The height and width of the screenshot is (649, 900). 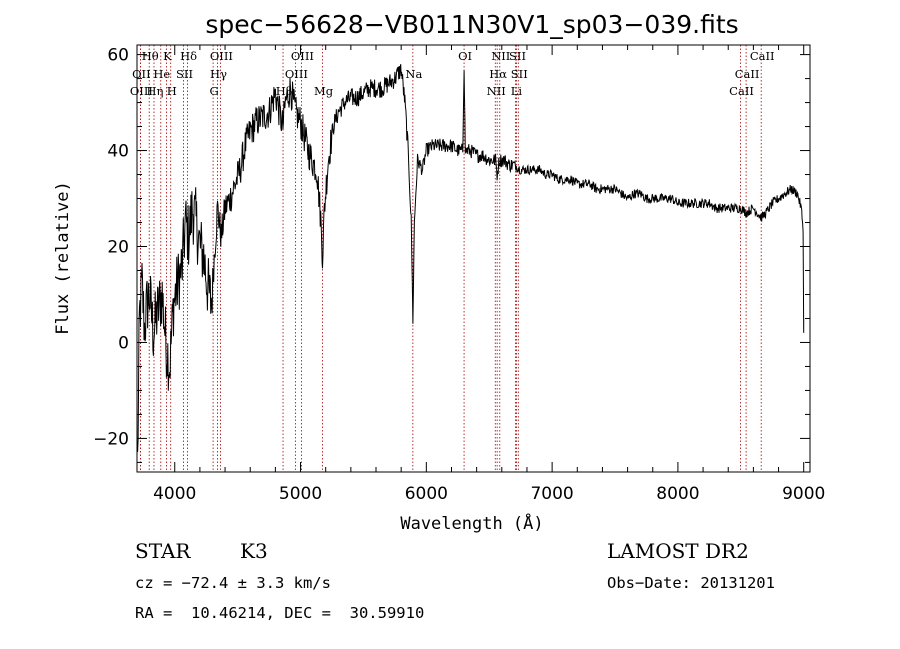 I want to click on x-tick-label: 9000, so click(x=803, y=494).